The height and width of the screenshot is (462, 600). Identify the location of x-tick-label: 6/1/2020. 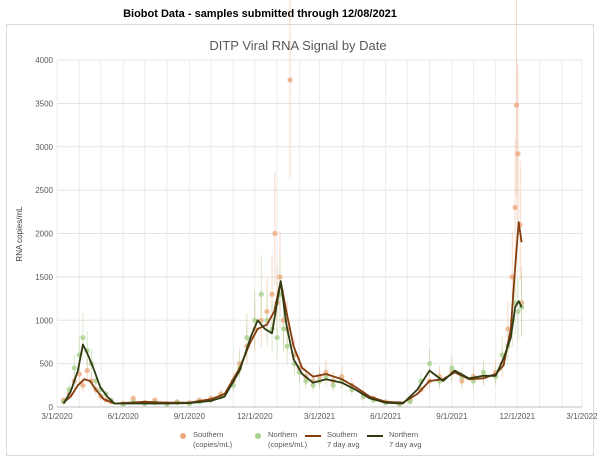
(124, 416).